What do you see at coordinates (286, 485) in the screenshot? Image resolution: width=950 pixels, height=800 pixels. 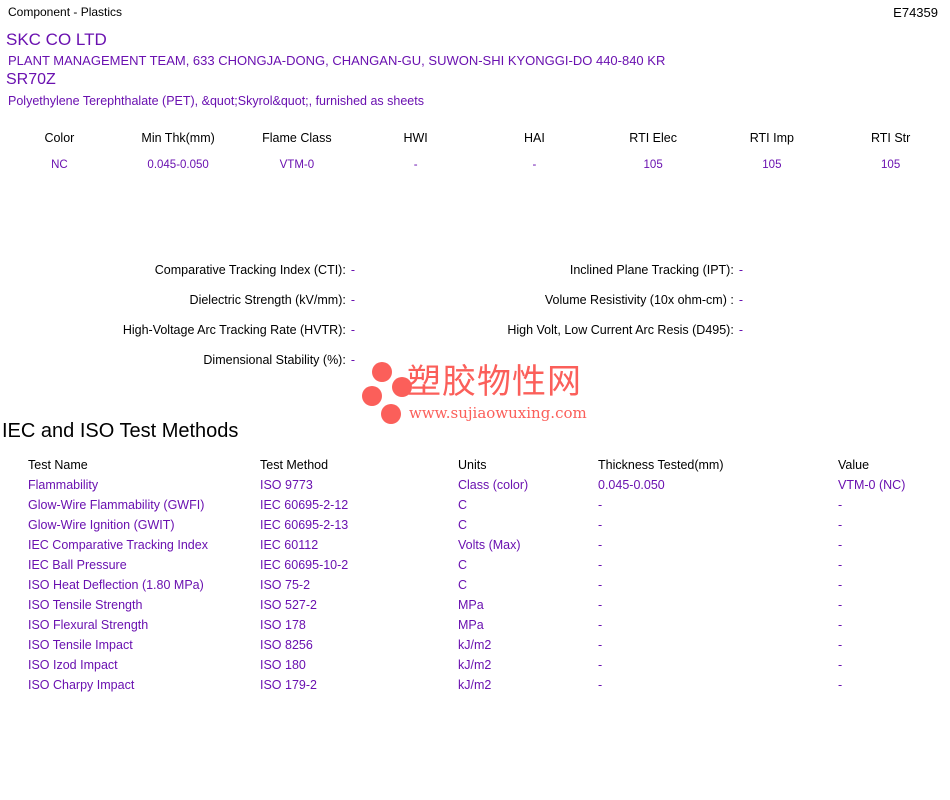 I see `test-method: ISO 9773` at bounding box center [286, 485].